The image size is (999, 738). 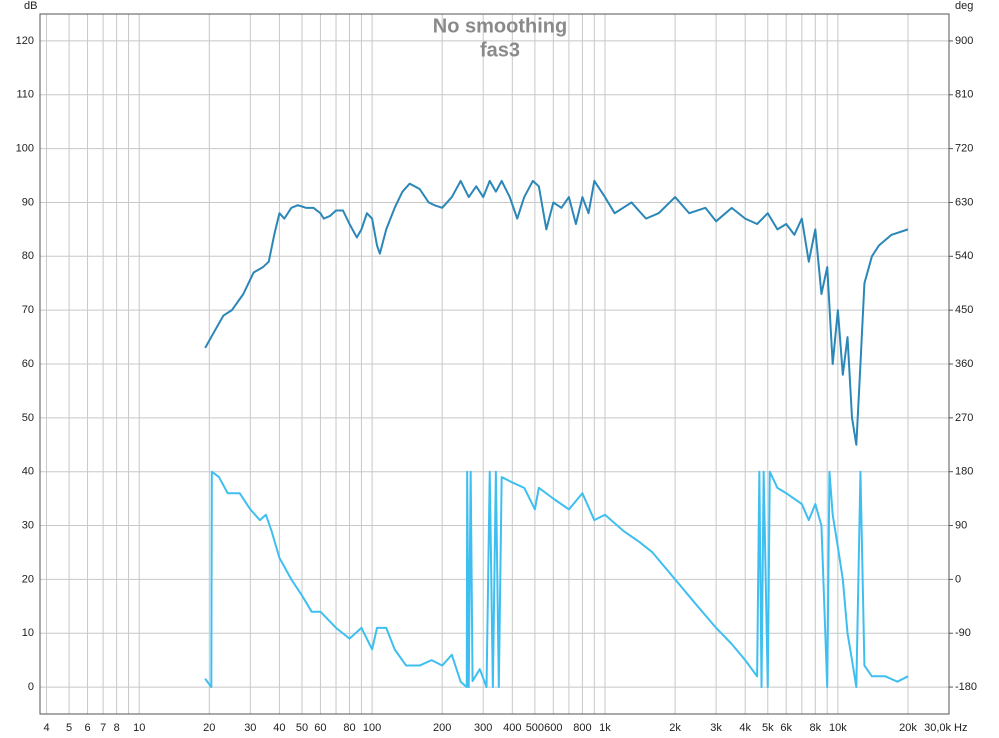 I want to click on y2-tick-label: 540, so click(x=964, y=256).